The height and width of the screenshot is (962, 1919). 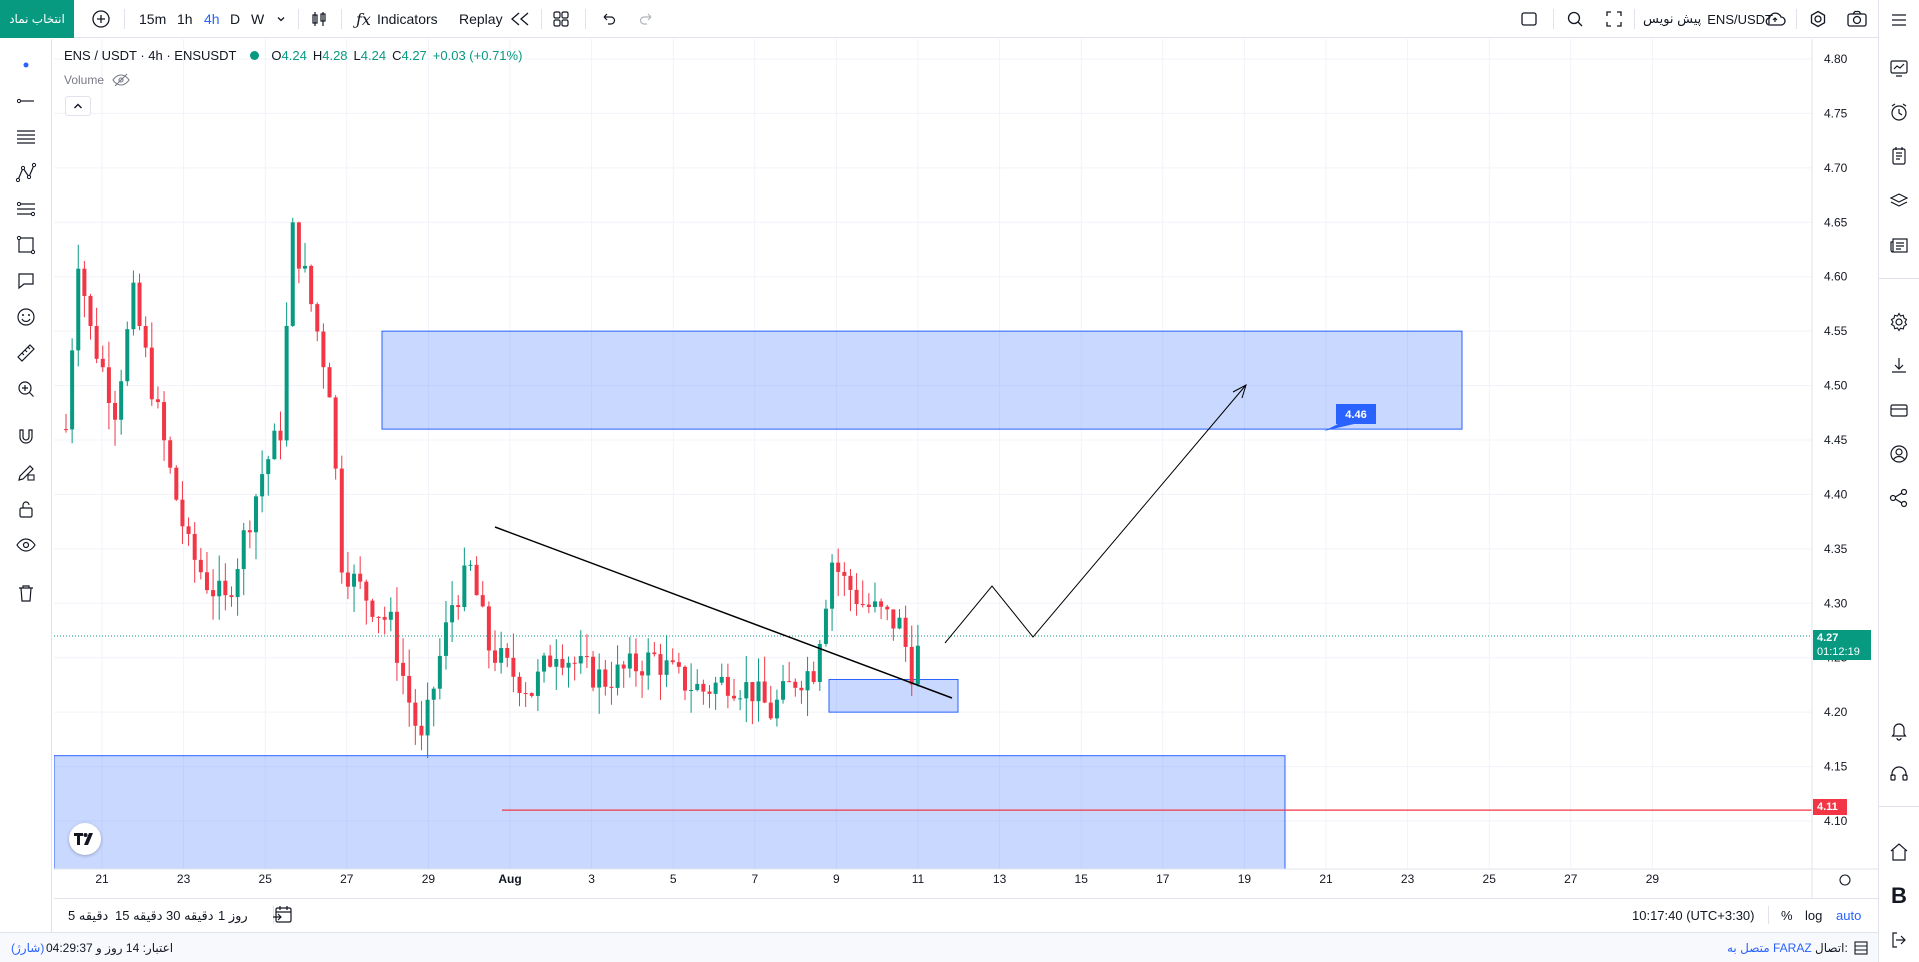 I want to click on menu-button, so click(x=1899, y=20).